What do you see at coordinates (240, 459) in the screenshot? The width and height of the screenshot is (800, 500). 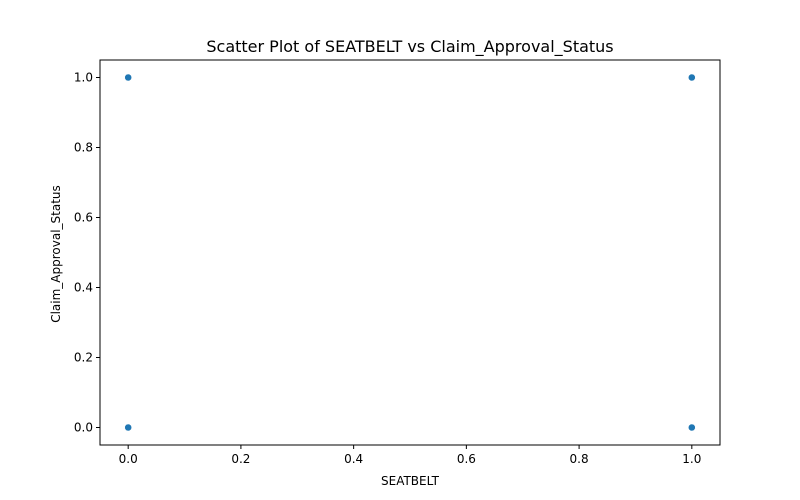 I see `x-tick-label: 0.2` at bounding box center [240, 459].